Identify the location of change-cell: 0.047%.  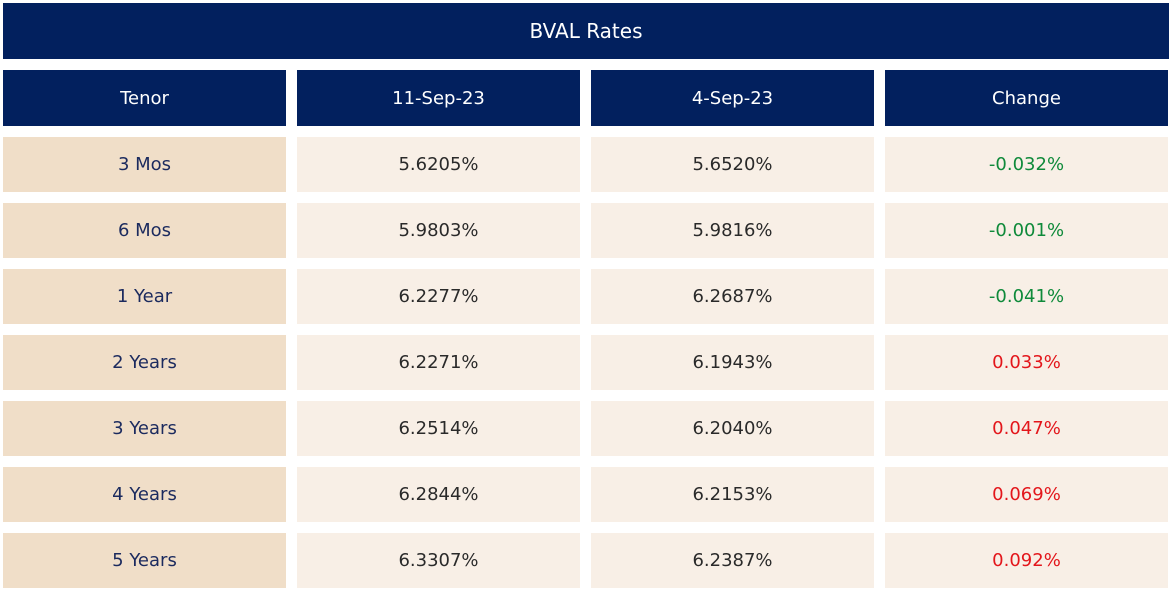
(1026, 428).